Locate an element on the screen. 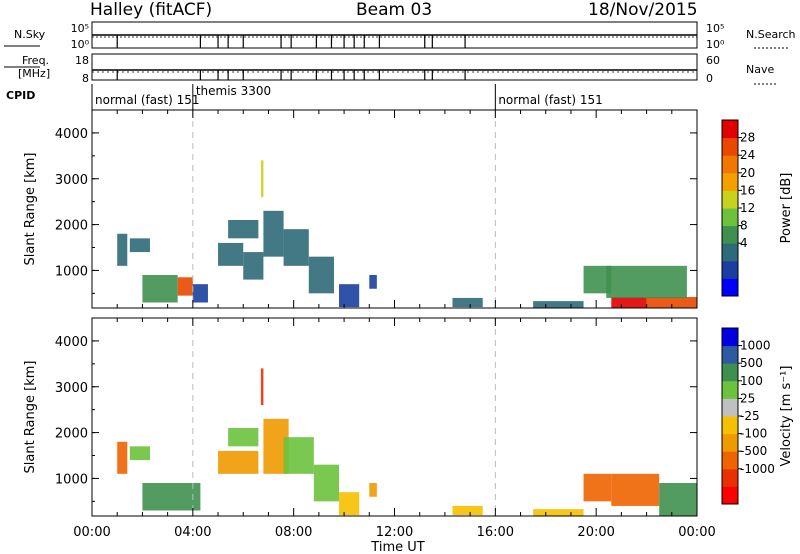  freq-label-top: Freq. is located at coordinates (35, 60).